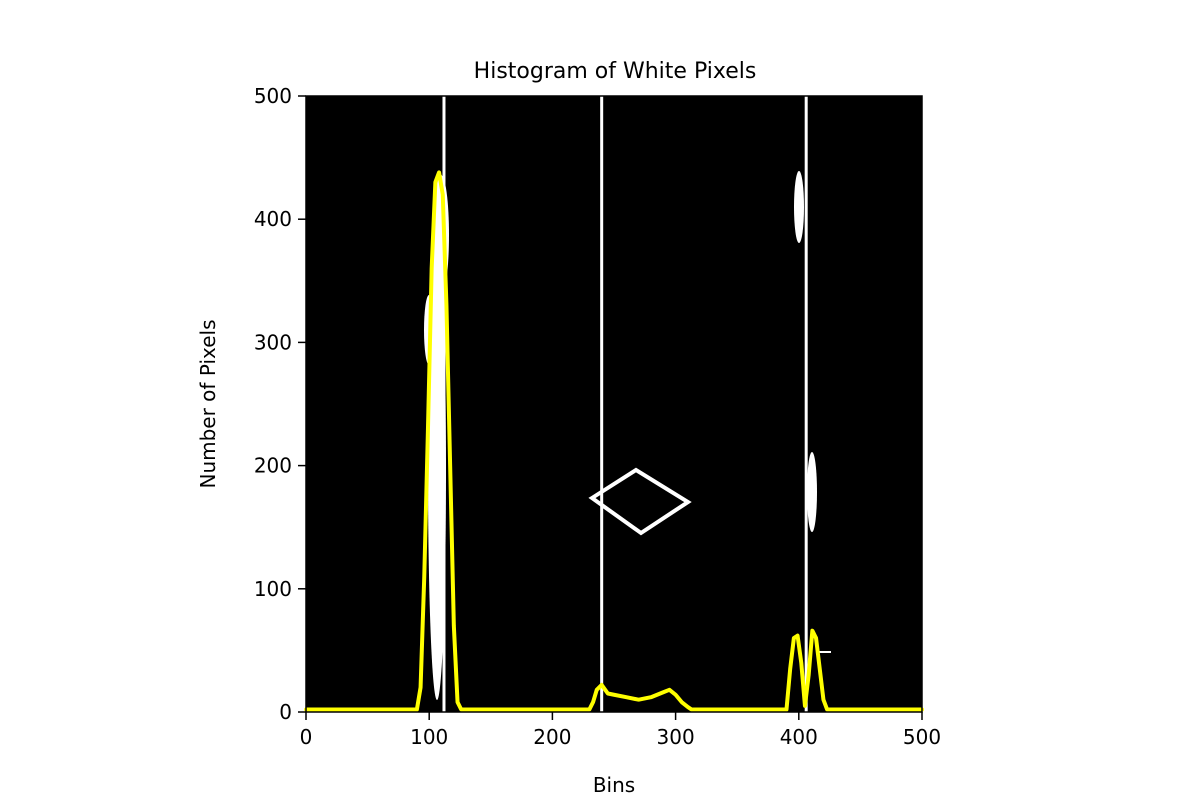 This screenshot has height=800, width=1200. What do you see at coordinates (208, 403) in the screenshot?
I see `y-axis-label: Number of Pixels` at bounding box center [208, 403].